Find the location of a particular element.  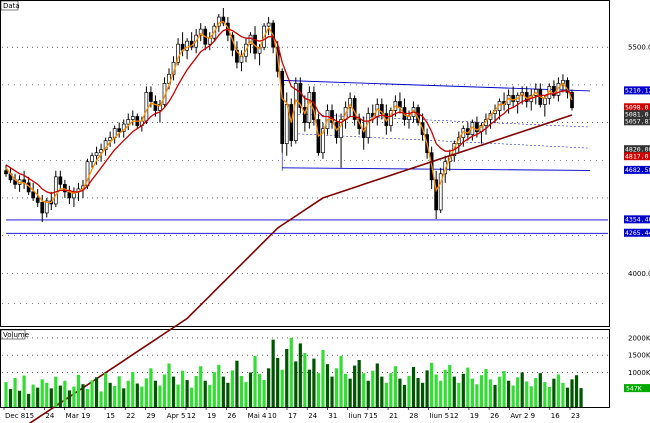

x-tick-label-23: 19 is located at coordinates (474, 416).